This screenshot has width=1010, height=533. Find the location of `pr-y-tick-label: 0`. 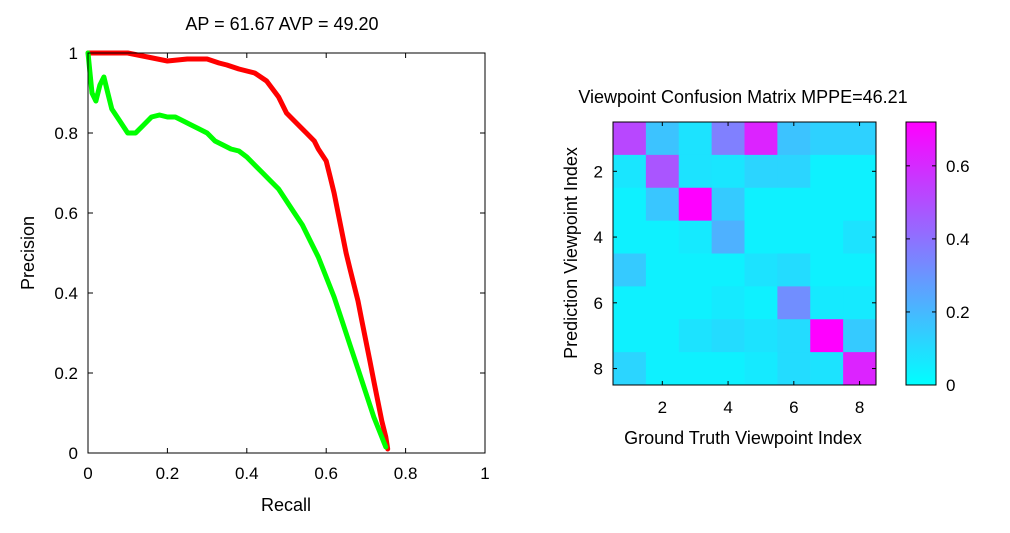

pr-y-tick-label: 0 is located at coordinates (73, 453).